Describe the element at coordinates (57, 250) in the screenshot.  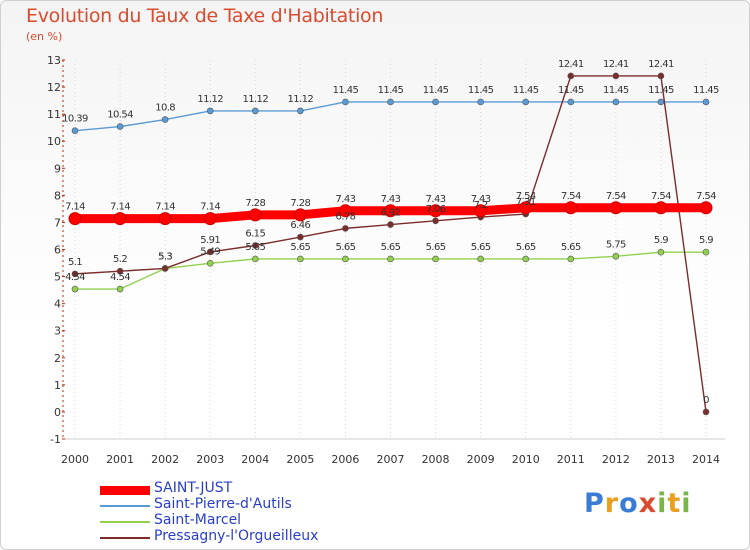
I see `y-tick-label: 6` at that location.